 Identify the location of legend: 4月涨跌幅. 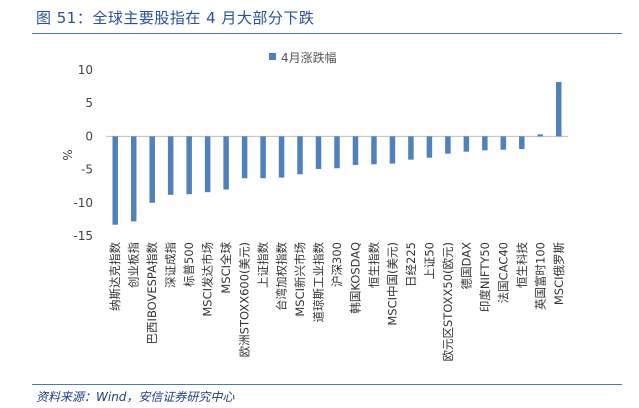
(303, 57).